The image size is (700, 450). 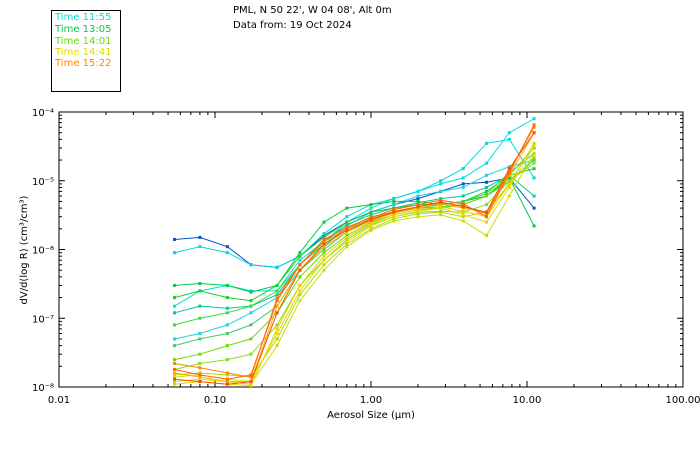 I want to click on y-tick-label: 10⁻⁴, so click(x=43, y=113).